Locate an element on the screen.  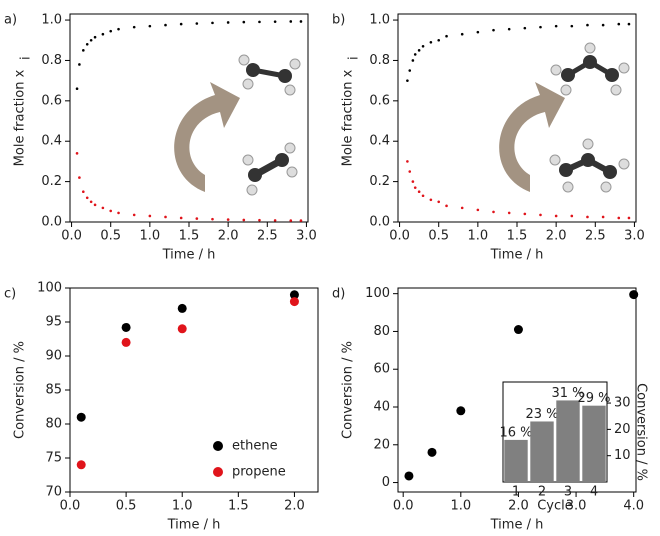
y-axis-label-subscript: i is located at coordinates (354, 58).